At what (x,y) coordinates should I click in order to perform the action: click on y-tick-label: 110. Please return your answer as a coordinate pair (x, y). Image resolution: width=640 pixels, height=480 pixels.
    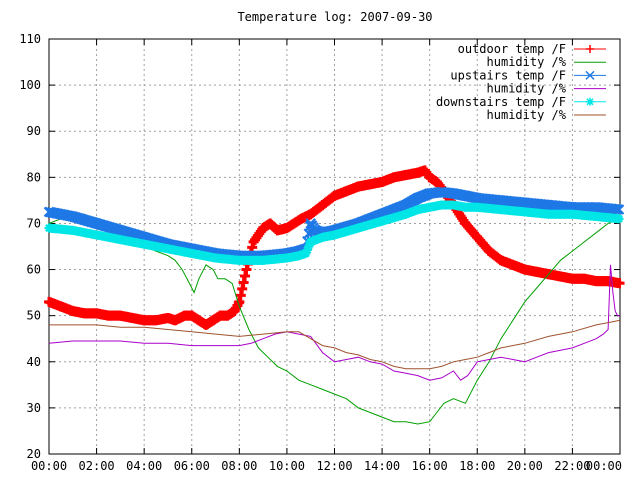
    Looking at the image, I should click on (30, 39).